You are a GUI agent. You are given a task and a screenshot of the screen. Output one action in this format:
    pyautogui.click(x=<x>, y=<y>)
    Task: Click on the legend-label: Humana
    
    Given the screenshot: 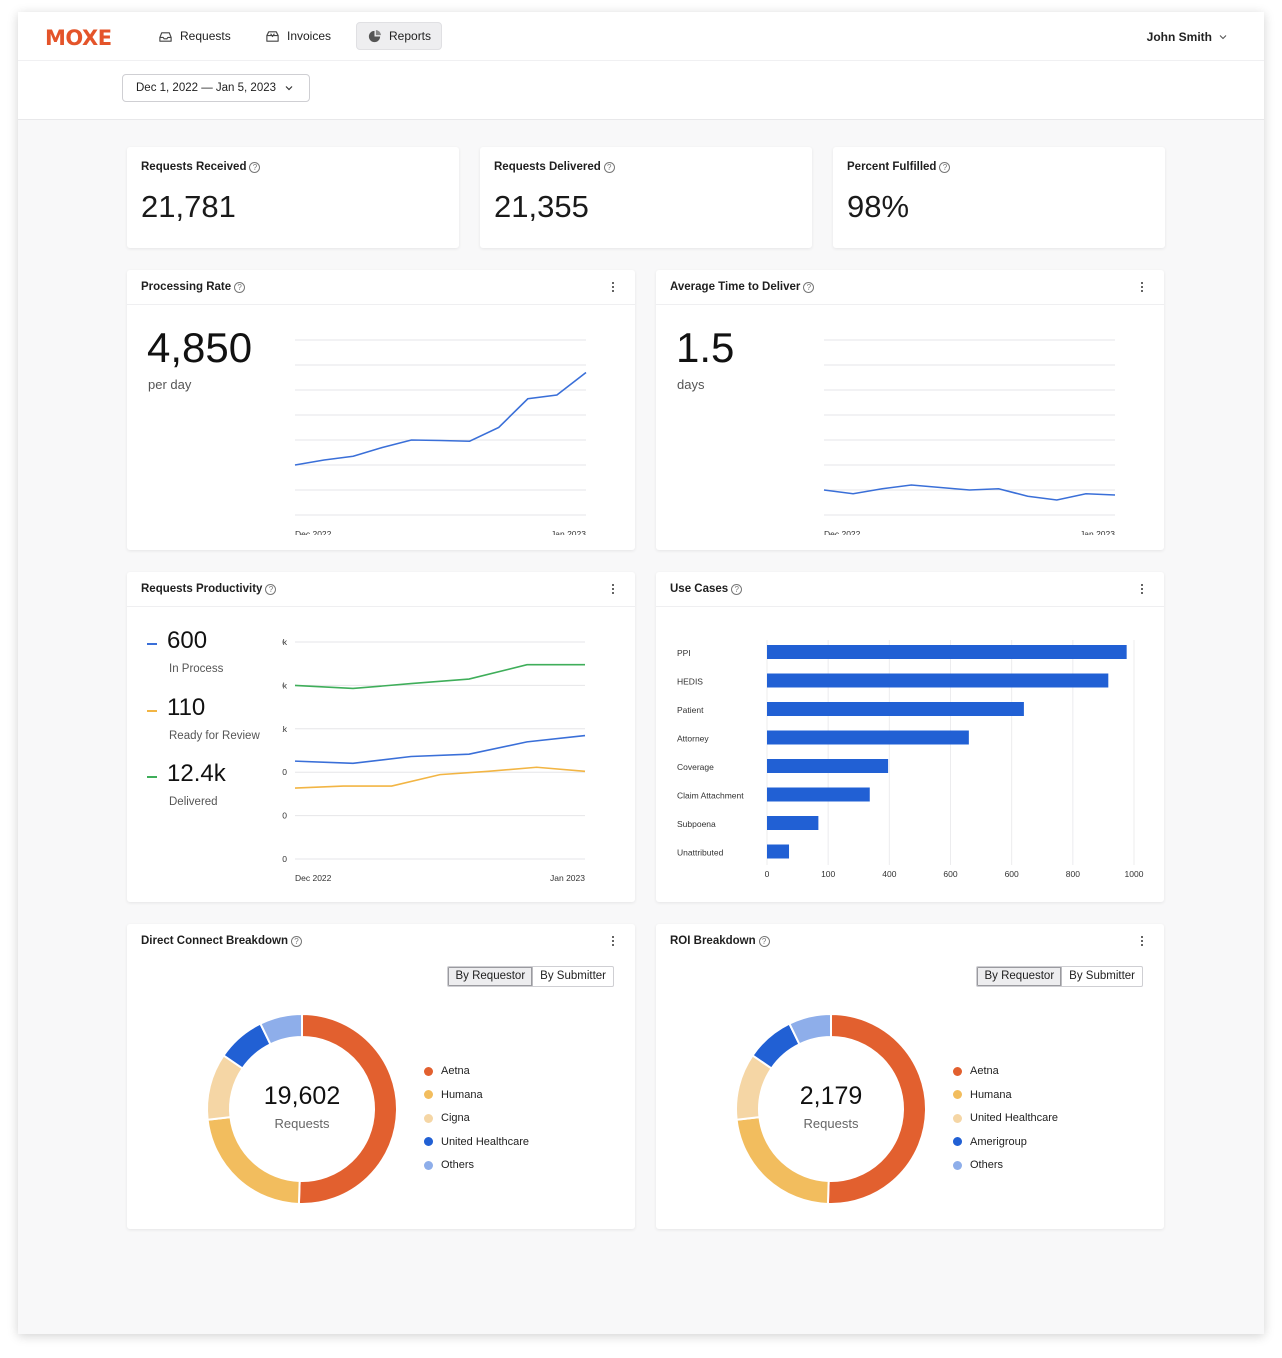 What is the action you would take?
    pyautogui.click(x=462, y=1094)
    